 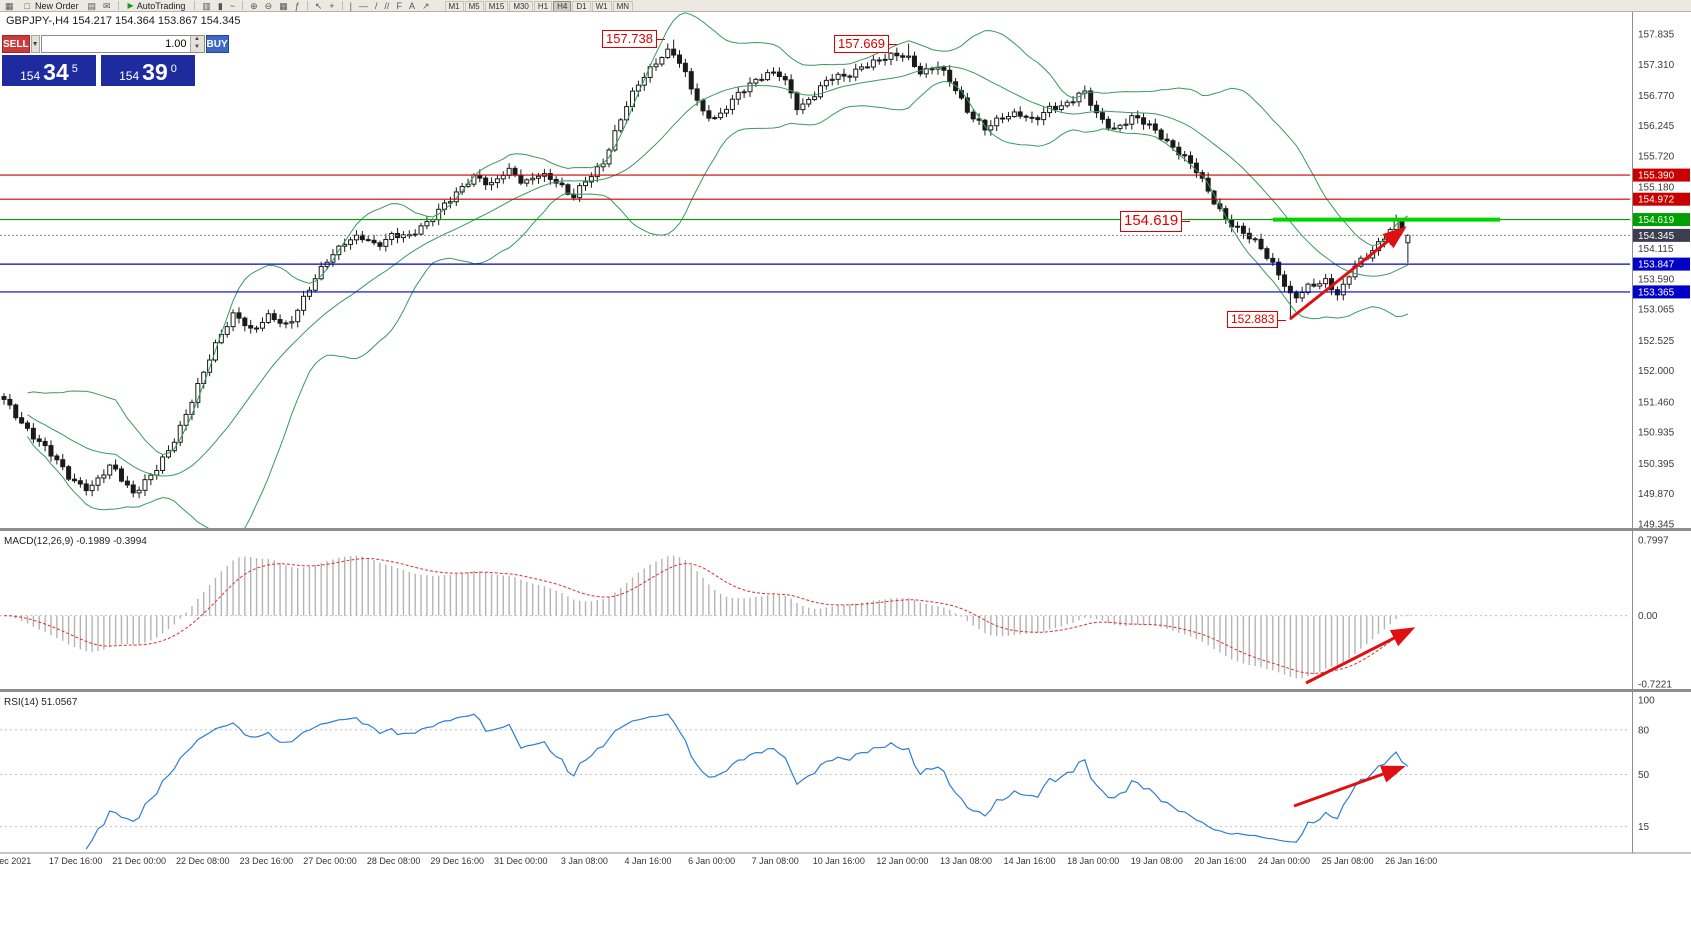 I want to click on time-axis-label: 7 Jan 08:00, so click(x=775, y=861).